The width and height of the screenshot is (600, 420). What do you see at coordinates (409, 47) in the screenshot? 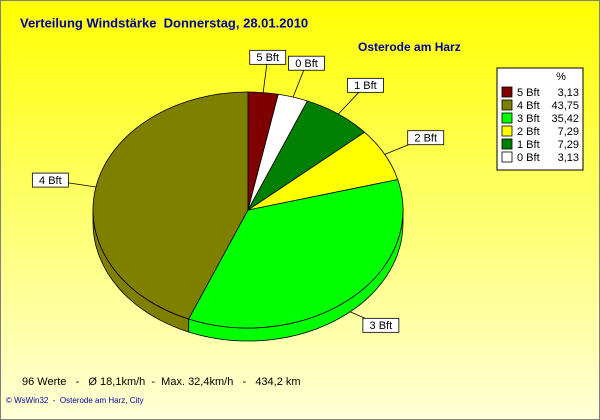
I see `chart-subtitle: Osterode am Harz` at bounding box center [409, 47].